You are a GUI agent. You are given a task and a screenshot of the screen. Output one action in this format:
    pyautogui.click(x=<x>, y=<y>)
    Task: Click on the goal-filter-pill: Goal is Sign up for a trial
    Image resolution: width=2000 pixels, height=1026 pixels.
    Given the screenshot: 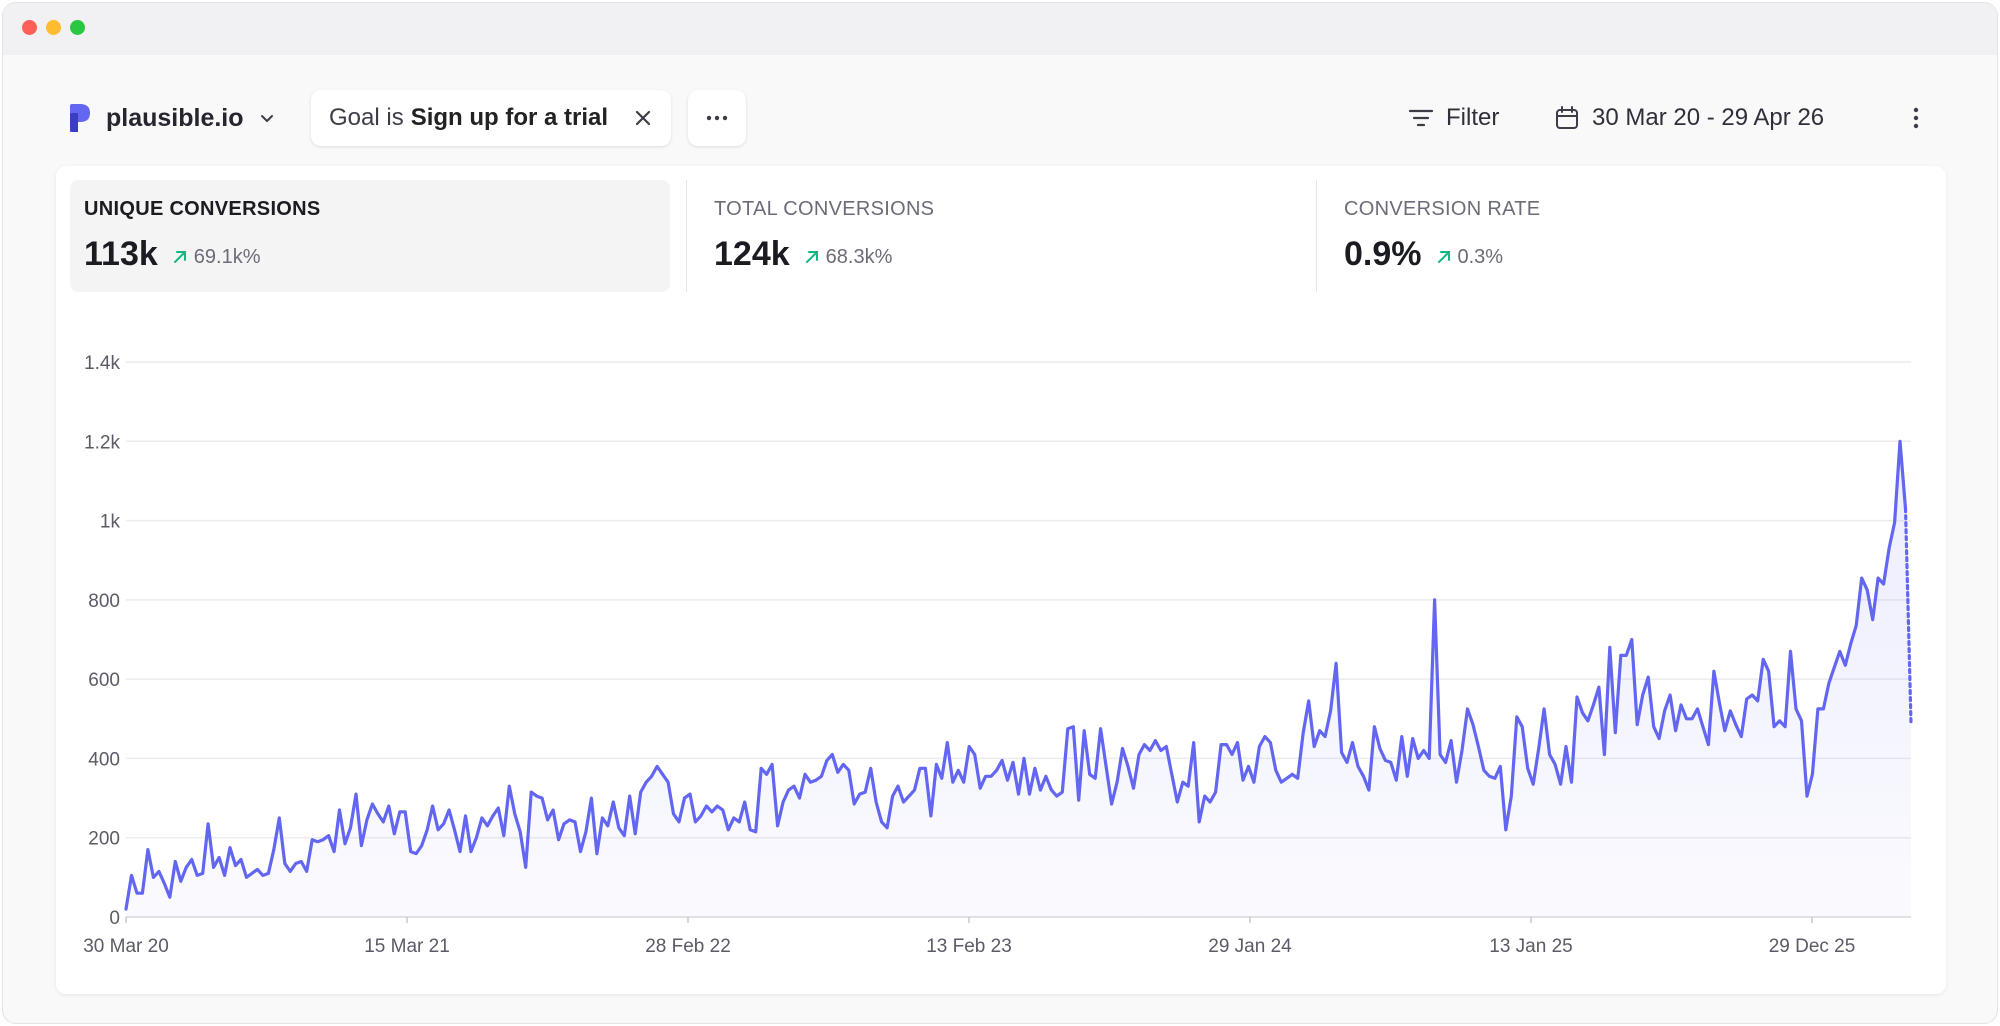 What is the action you would take?
    pyautogui.click(x=491, y=118)
    